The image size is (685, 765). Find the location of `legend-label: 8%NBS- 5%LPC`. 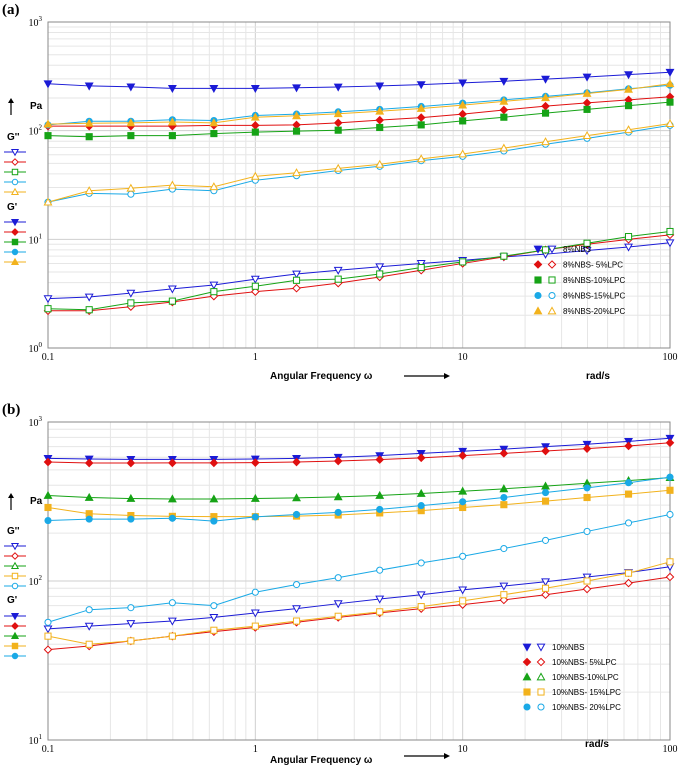

legend-label: 8%NBS- 5%LPC is located at coordinates (593, 265).